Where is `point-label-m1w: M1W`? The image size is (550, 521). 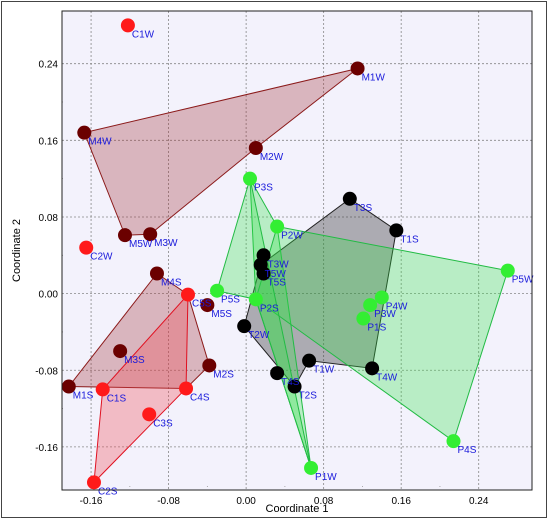
point-label-m1w: M1W is located at coordinates (374, 77).